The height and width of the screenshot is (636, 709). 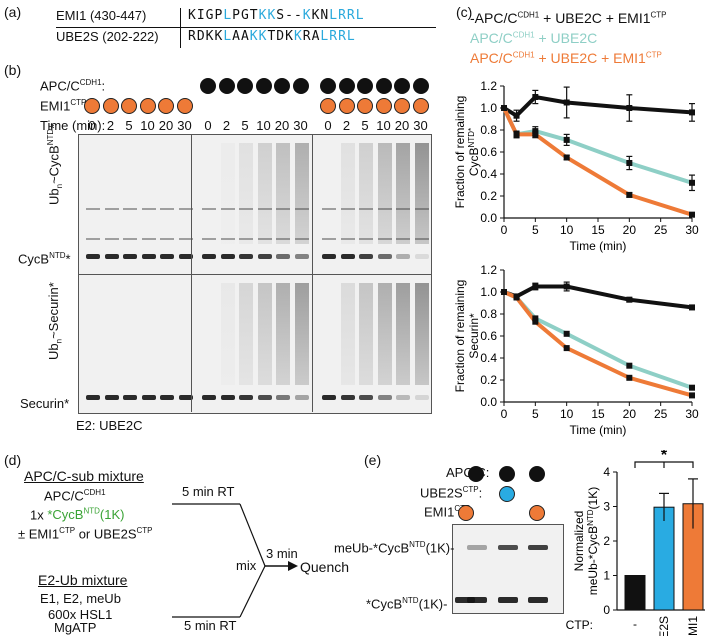 I want to click on cycb-band-label: CycBNTD*, so click(x=44, y=259).